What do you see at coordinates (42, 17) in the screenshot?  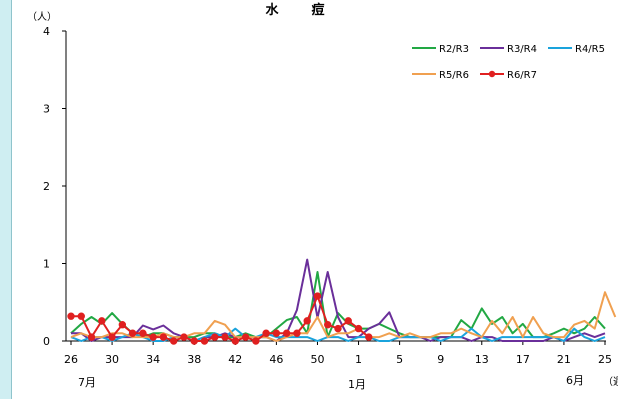 I see `y-unit-label: （人）` at bounding box center [42, 17].